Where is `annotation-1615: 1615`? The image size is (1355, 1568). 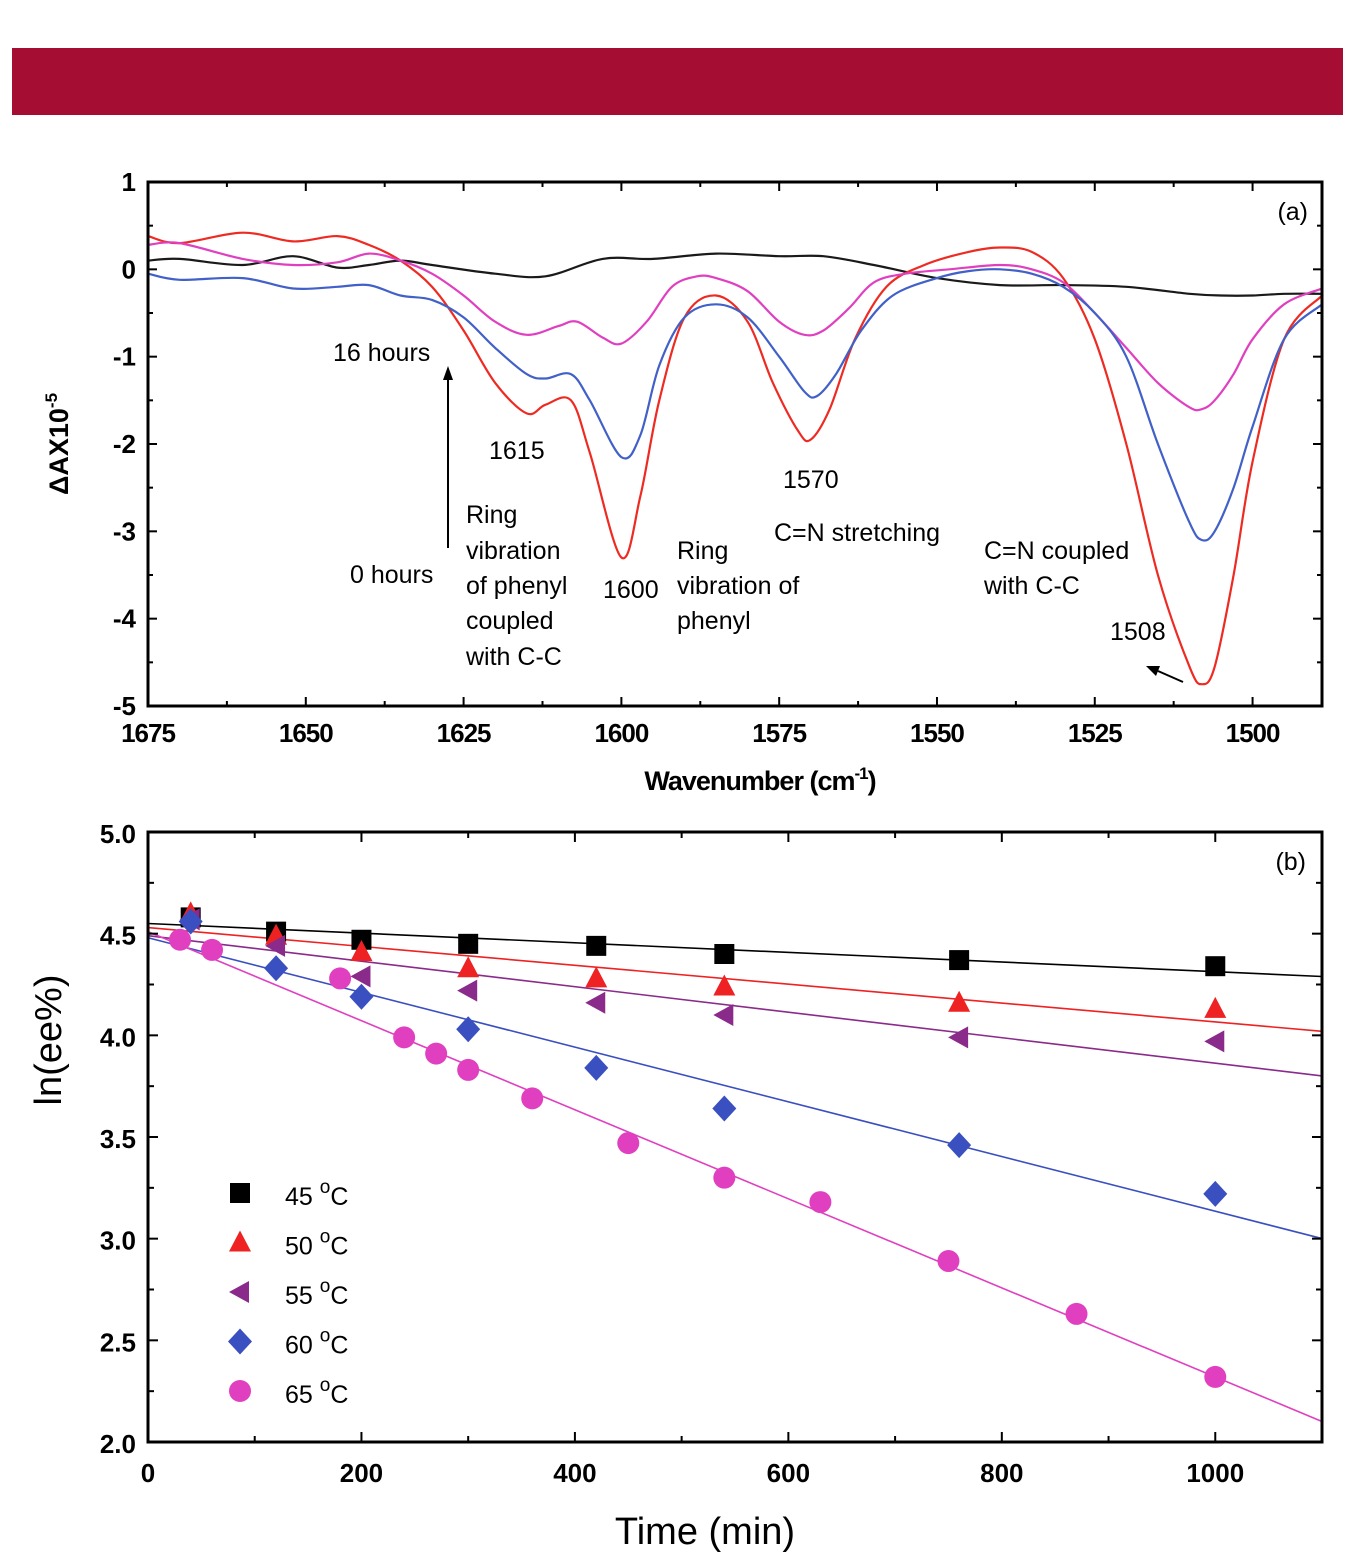
annotation-1615: 1615 is located at coordinates (517, 451).